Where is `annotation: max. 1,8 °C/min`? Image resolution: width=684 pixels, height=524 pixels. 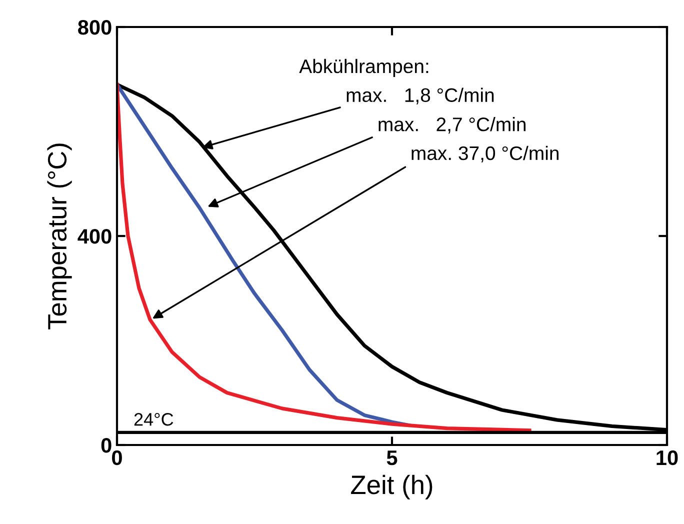
annotation: max. 1,8 °C/min is located at coordinates (420, 96).